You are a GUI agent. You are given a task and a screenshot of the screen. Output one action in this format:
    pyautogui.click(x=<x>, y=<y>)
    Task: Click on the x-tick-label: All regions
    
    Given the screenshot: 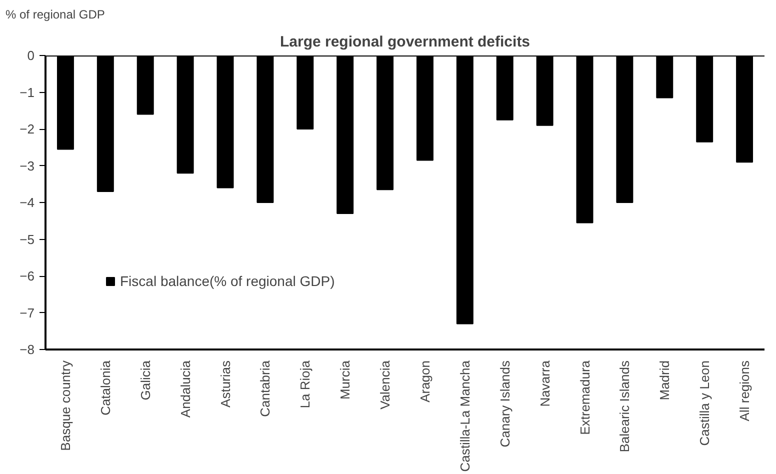 What is the action you would take?
    pyautogui.click(x=744, y=391)
    